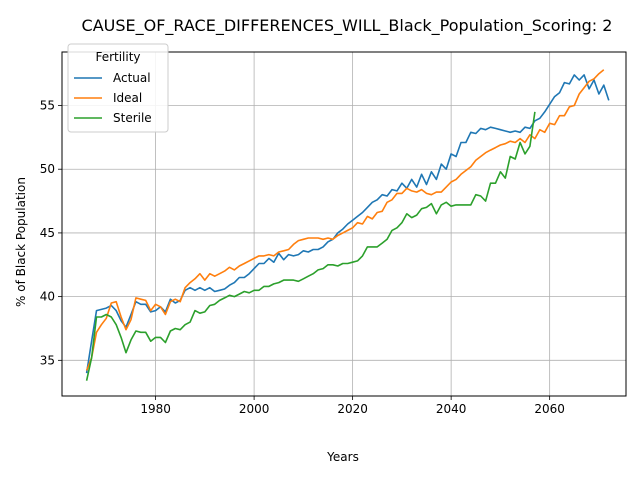 The width and height of the screenshot is (640, 480). What do you see at coordinates (127, 98) in the screenshot?
I see `legend-label-ideal: Ideal` at bounding box center [127, 98].